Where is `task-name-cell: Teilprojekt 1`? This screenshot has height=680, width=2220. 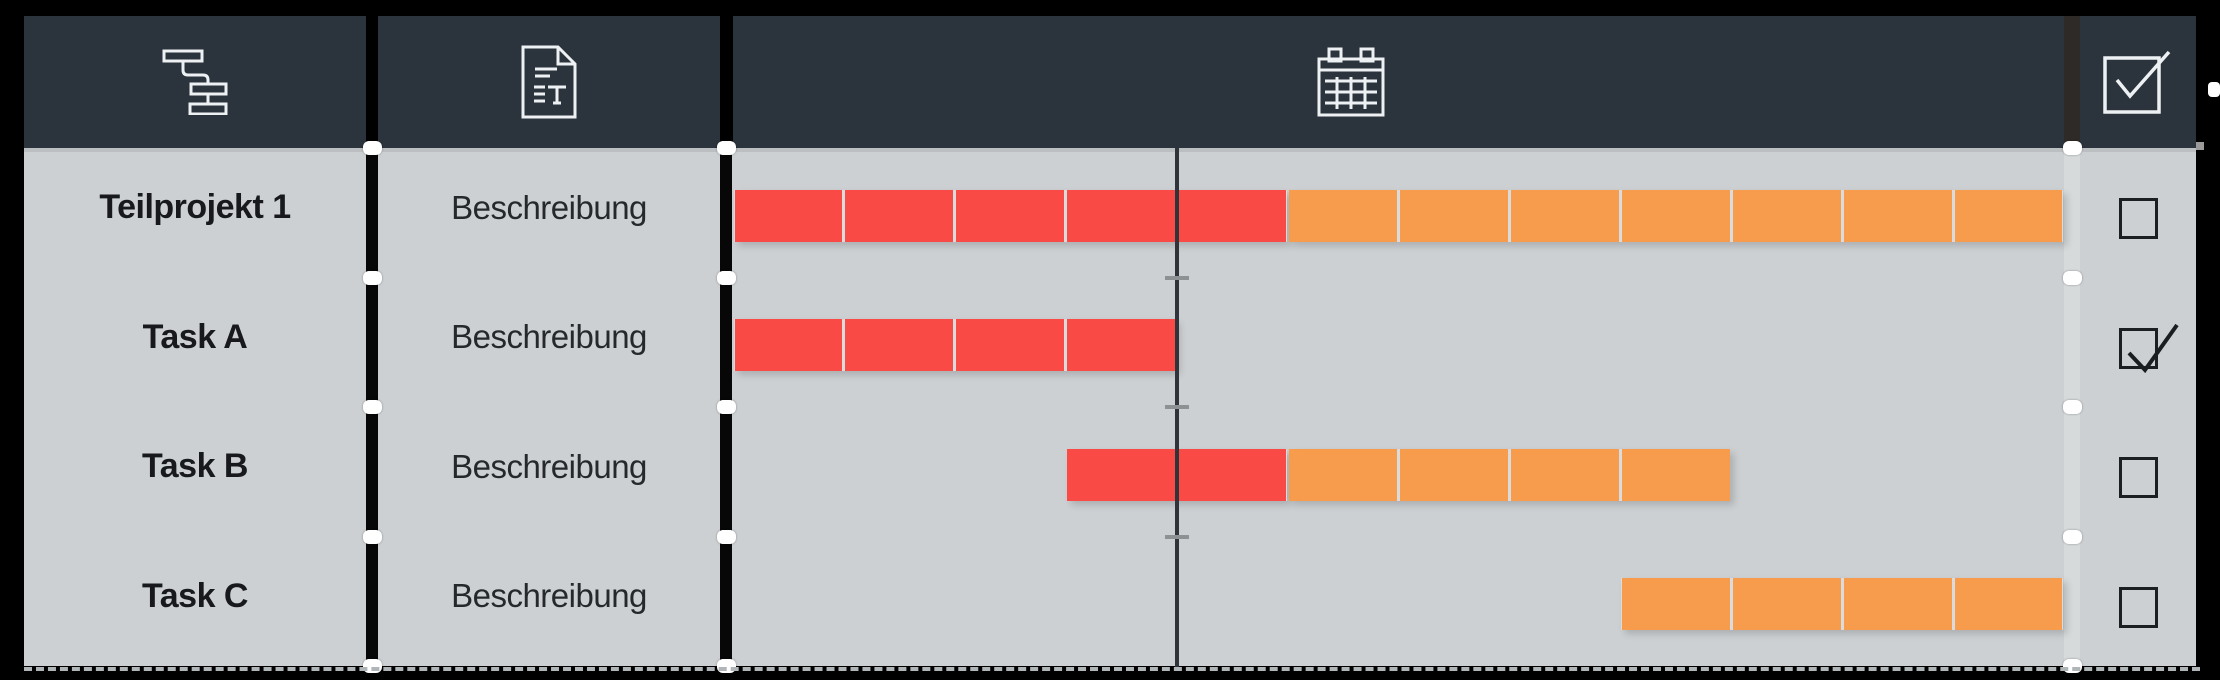 task-name-cell: Teilprojekt 1 is located at coordinates (195, 213).